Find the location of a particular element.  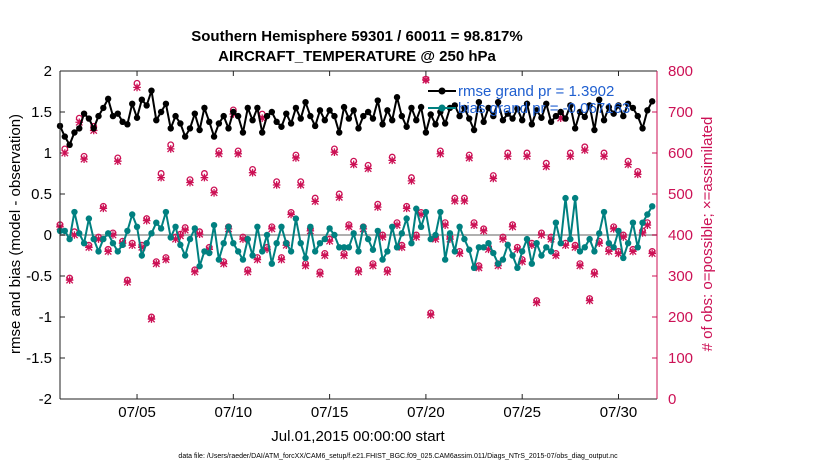

y-left-tick-label: 0 is located at coordinates (48, 235).